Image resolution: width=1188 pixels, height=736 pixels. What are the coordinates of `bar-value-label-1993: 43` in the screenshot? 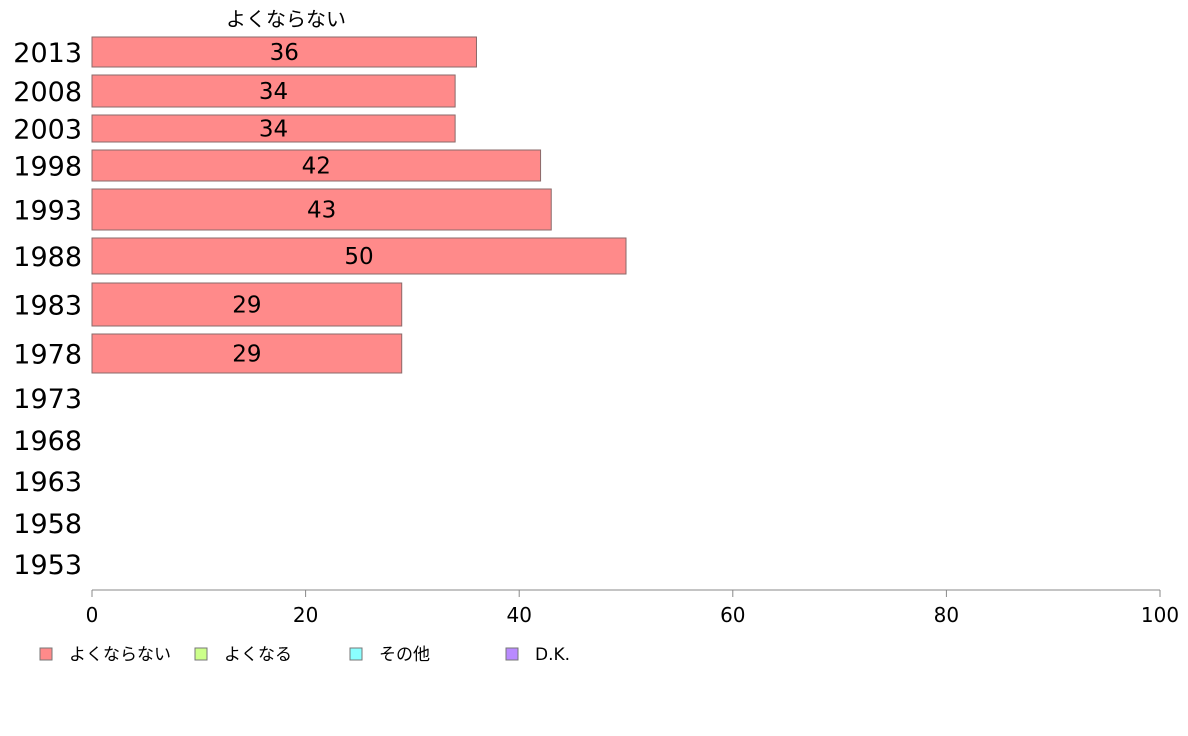 It's located at (321, 211).